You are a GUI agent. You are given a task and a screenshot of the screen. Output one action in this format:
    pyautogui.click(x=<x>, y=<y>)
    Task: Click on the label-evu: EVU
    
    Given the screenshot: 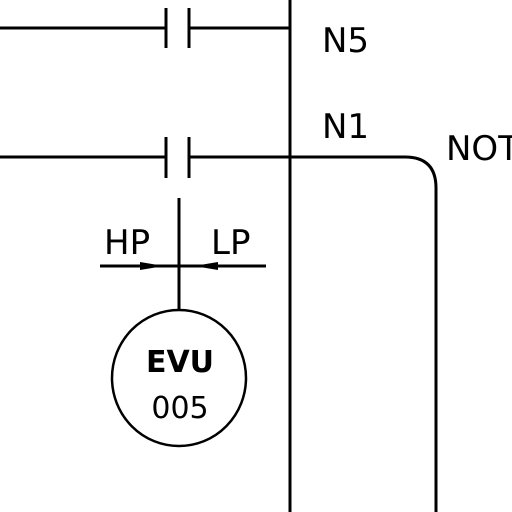 What is the action you would take?
    pyautogui.click(x=180, y=362)
    